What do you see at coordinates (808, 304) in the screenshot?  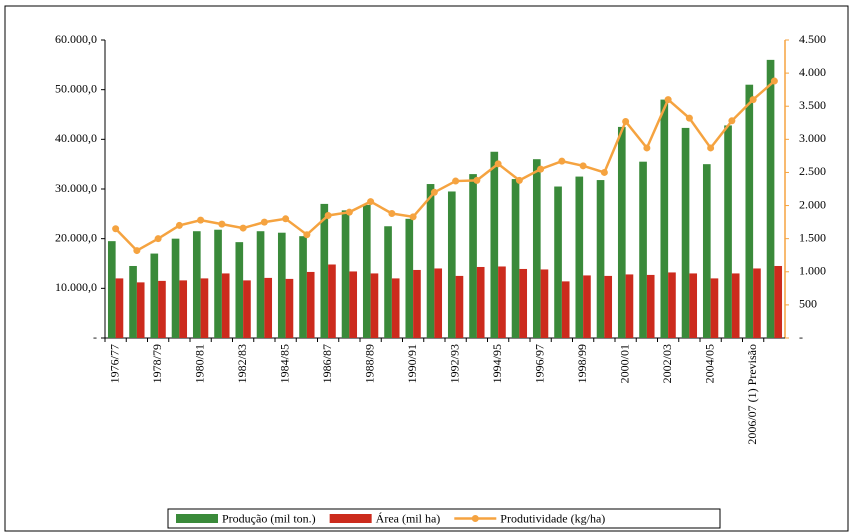 I see `y2-tick-label: 500` at bounding box center [808, 304].